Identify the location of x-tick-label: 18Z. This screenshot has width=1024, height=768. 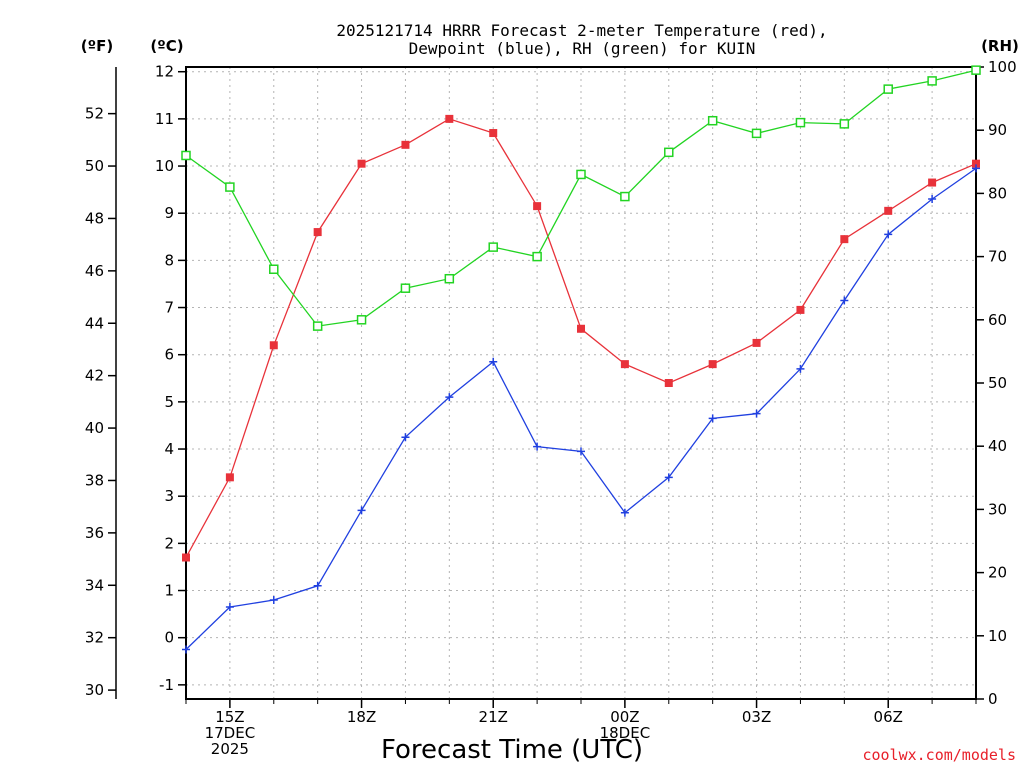
(361, 717).